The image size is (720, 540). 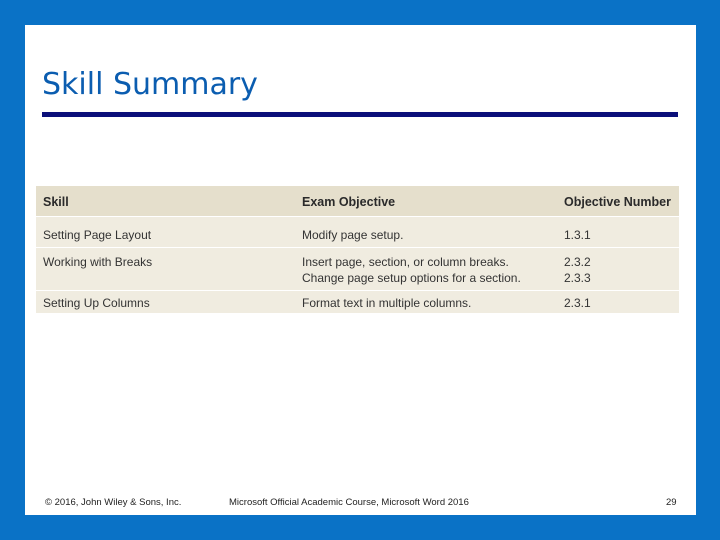 What do you see at coordinates (577, 270) in the screenshot?
I see `row-number: 2.3.2 2.3.3` at bounding box center [577, 270].